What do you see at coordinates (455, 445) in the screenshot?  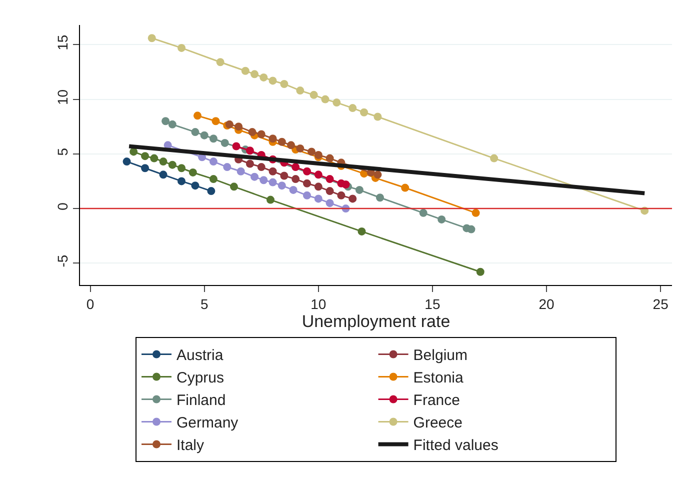 I see `legend-label: Fitted values` at bounding box center [455, 445].